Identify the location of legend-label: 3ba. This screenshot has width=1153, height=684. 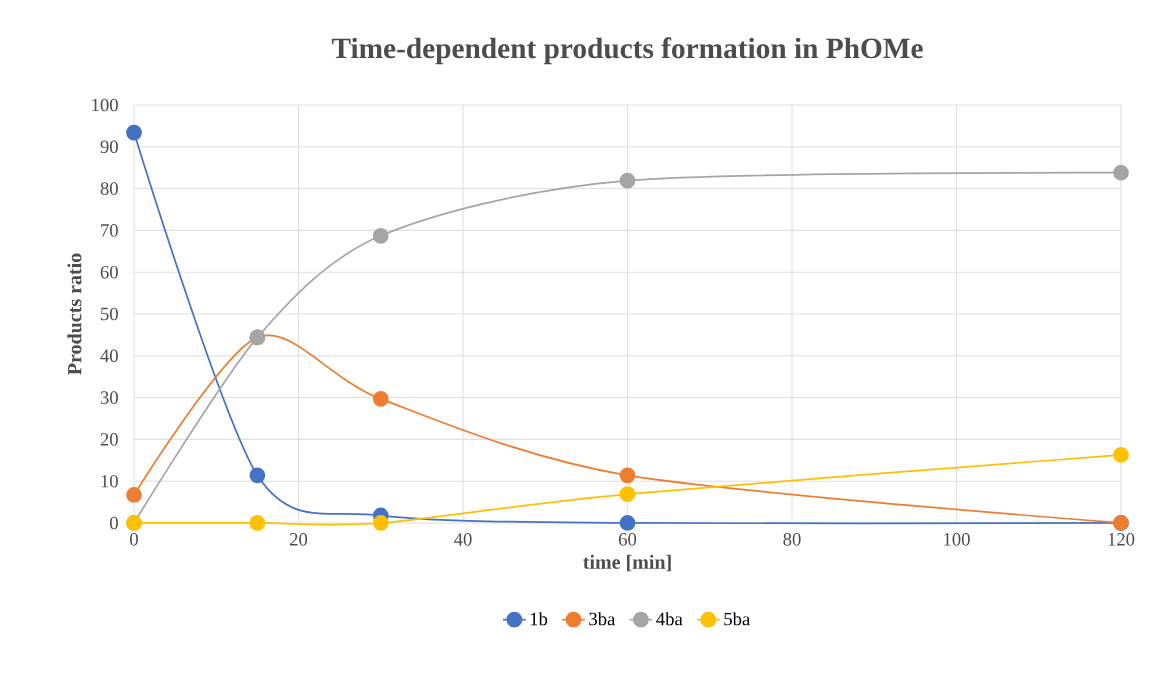
(602, 619).